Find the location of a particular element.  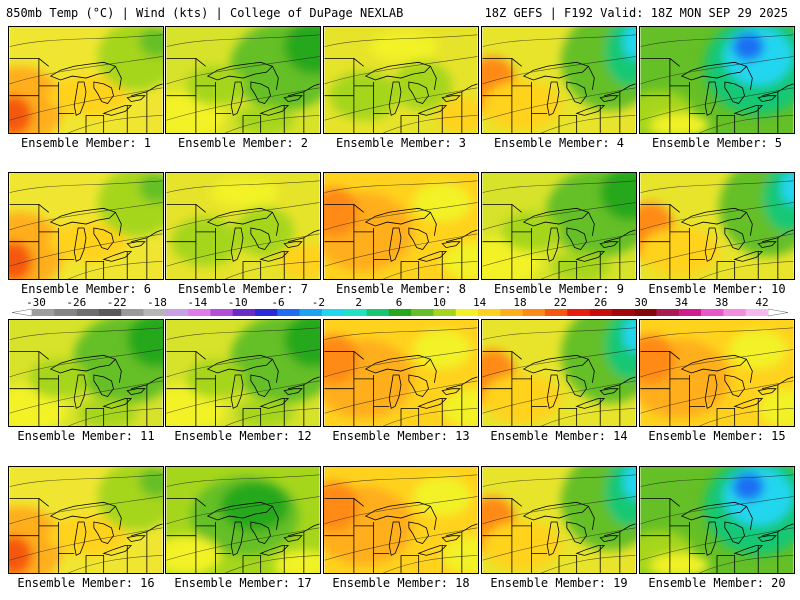

colorbar-tick-label: -22 is located at coordinates (117, 302).